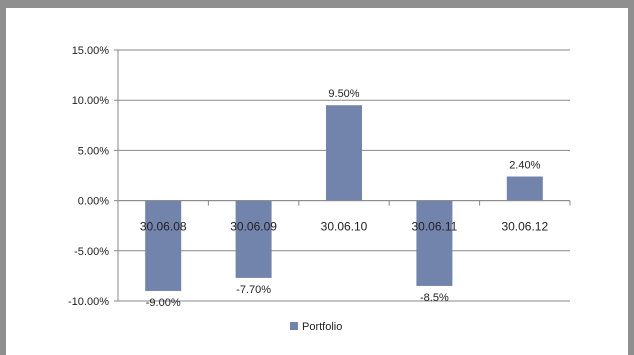 This screenshot has width=634, height=355. I want to click on data-label: -7.70%, so click(253, 290).